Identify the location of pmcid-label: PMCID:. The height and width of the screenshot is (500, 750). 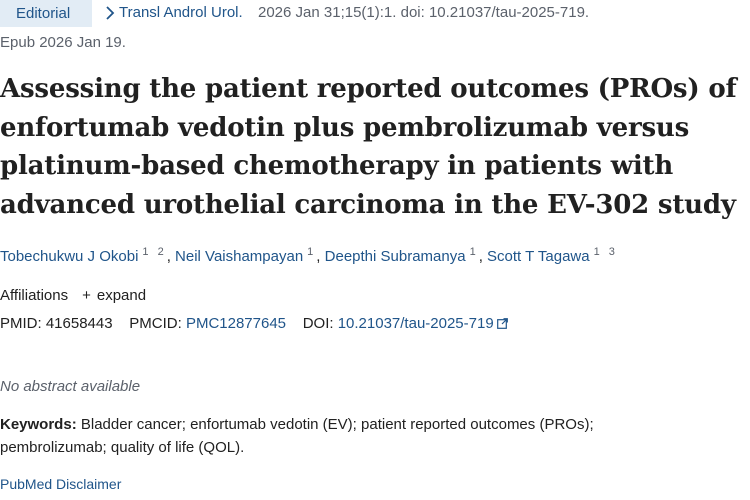
(155, 323).